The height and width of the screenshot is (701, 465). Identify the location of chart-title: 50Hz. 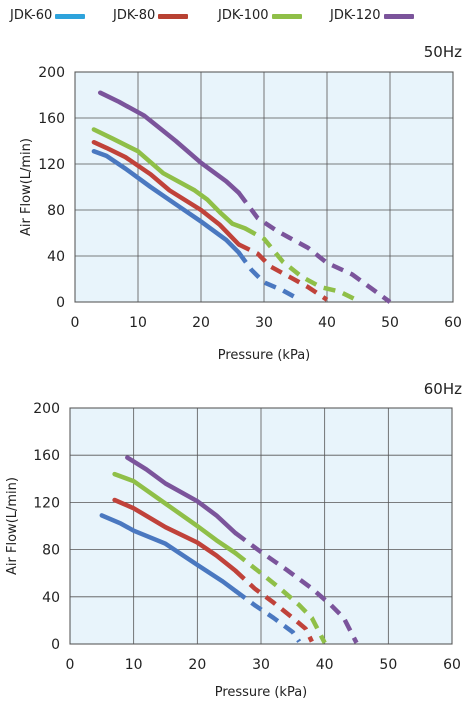
(443, 52).